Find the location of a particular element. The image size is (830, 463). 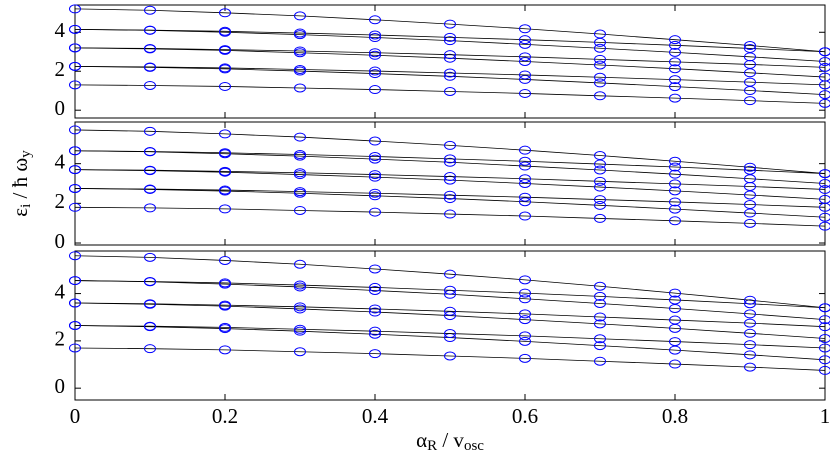

axis-label-subscript: i is located at coordinates (26, 206).